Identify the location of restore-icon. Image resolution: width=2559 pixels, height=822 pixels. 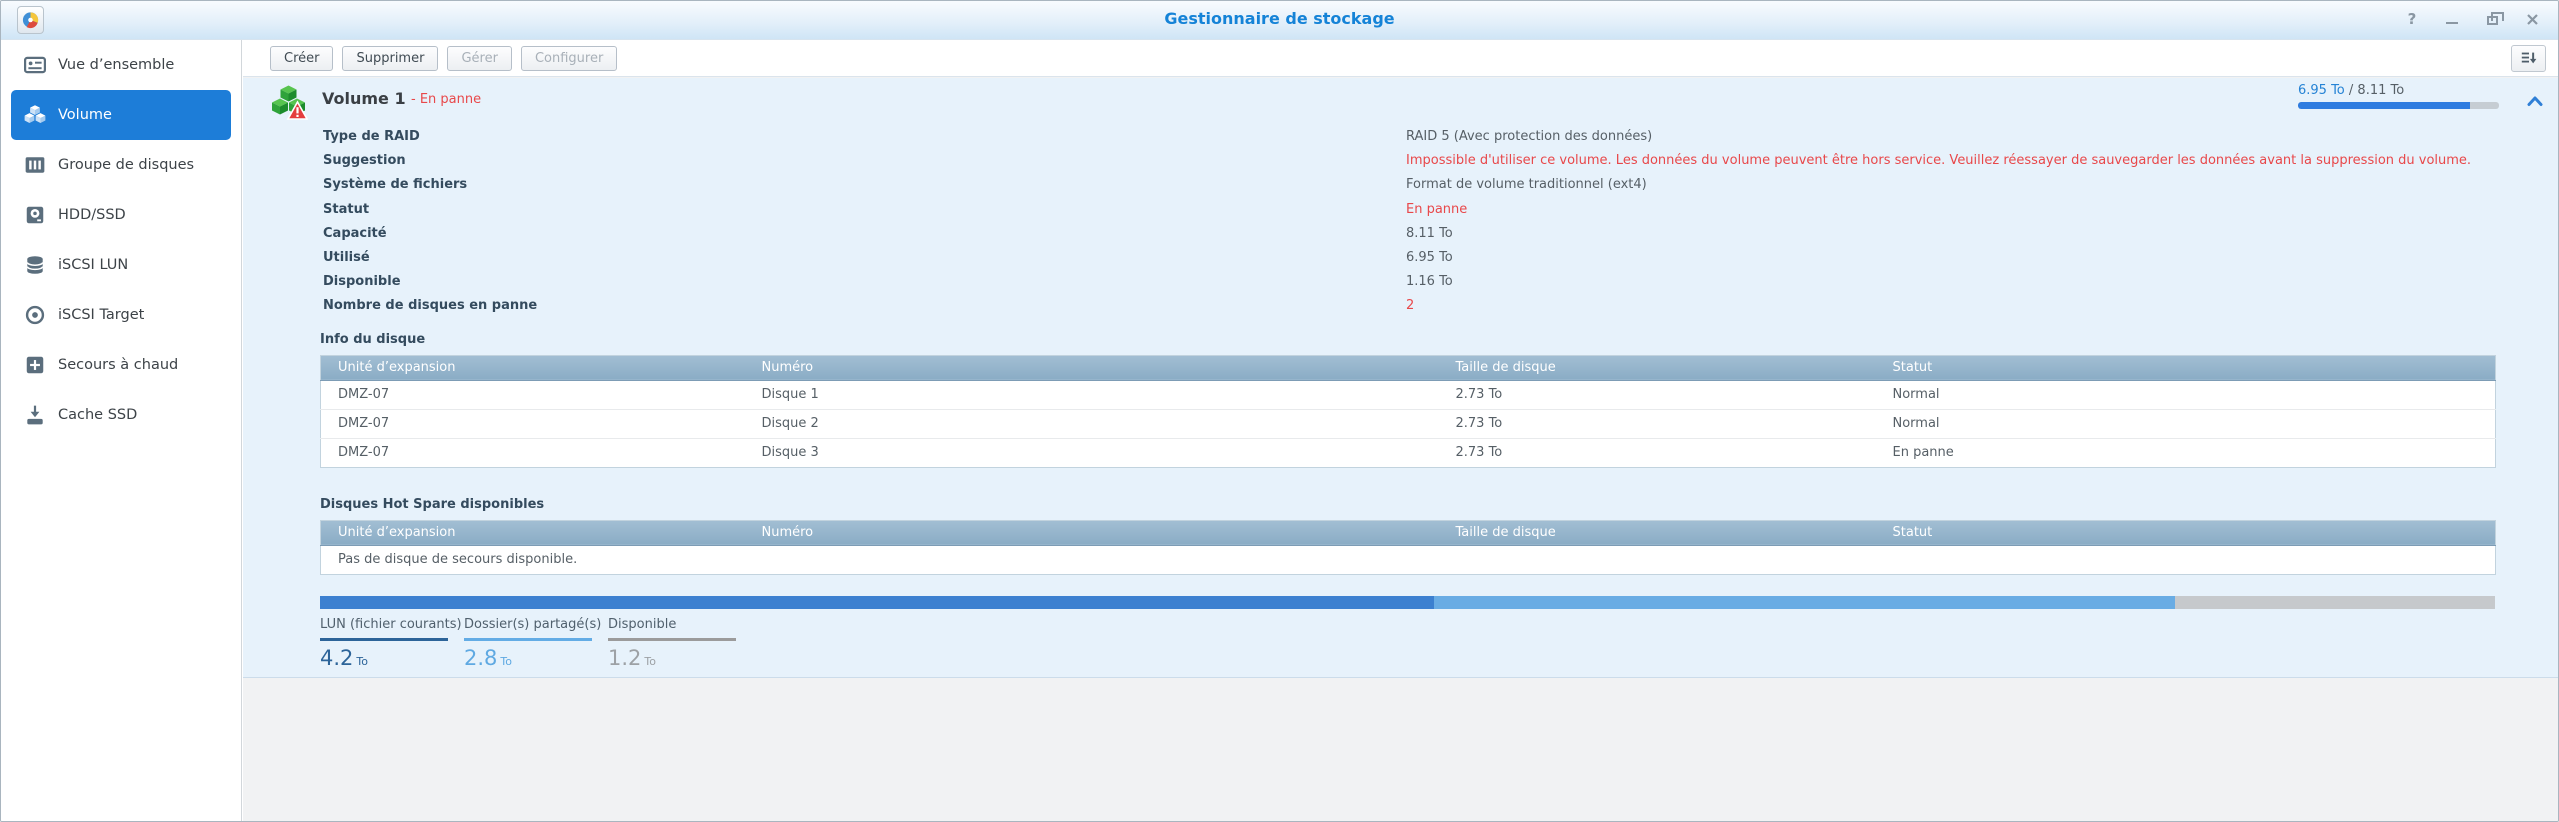
(2494, 19).